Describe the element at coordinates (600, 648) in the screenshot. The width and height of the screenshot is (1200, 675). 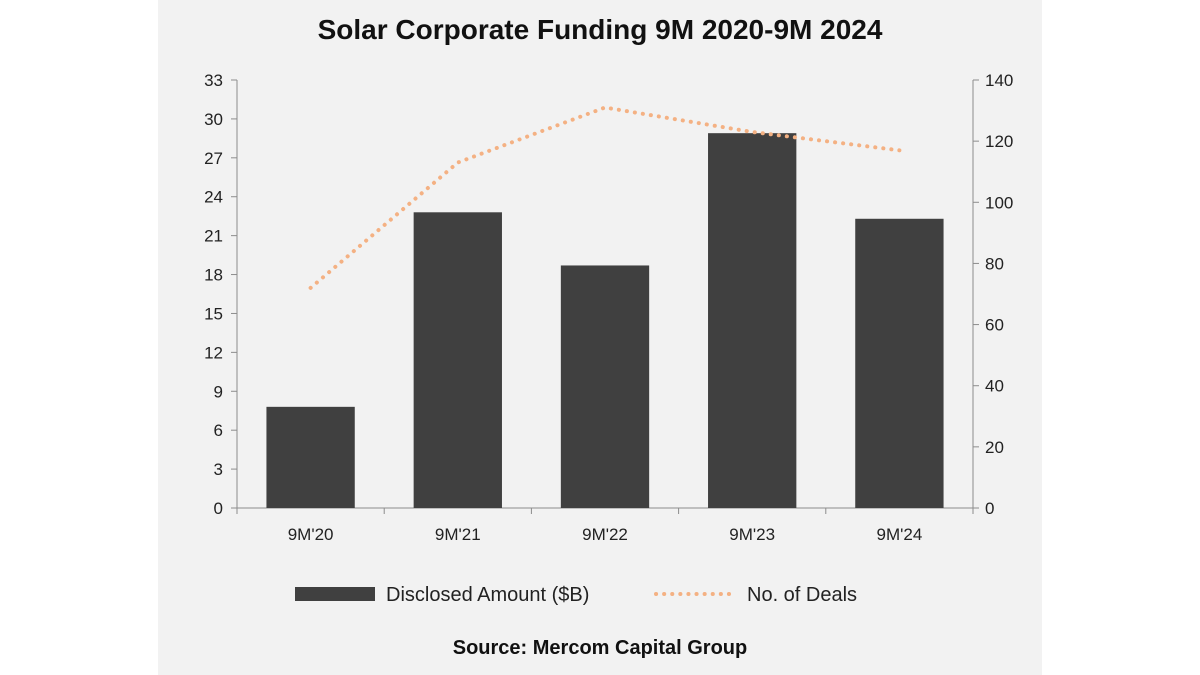
I see `source-note: Source: Mercom Capital Group` at that location.